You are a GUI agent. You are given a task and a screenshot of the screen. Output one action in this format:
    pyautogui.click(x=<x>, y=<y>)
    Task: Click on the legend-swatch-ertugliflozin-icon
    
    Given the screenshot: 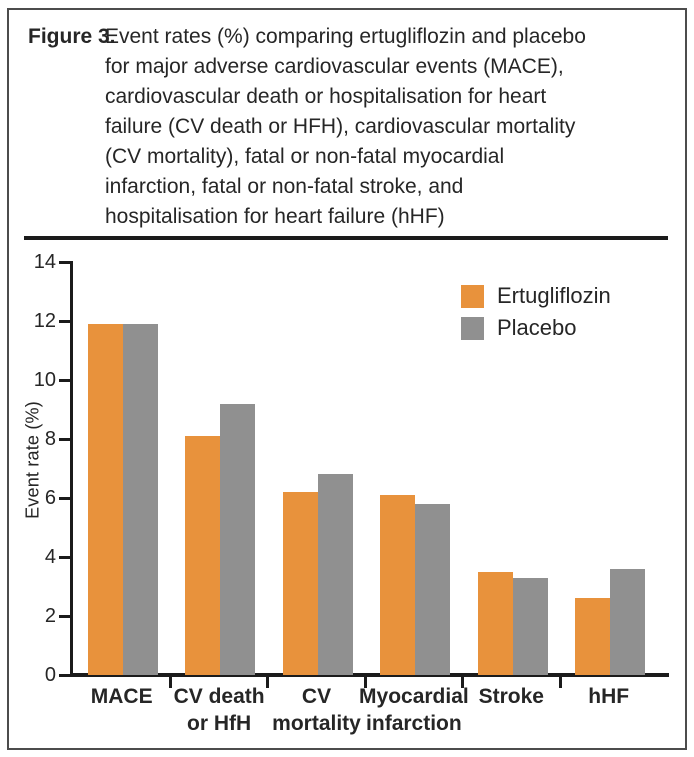 What is the action you would take?
    pyautogui.click(x=472, y=296)
    